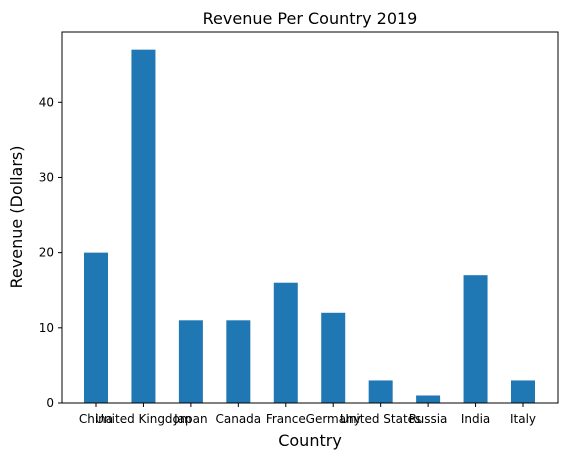 This screenshot has width=567, height=461. What do you see at coordinates (380, 419) in the screenshot?
I see `x-tick-label: United States` at bounding box center [380, 419].